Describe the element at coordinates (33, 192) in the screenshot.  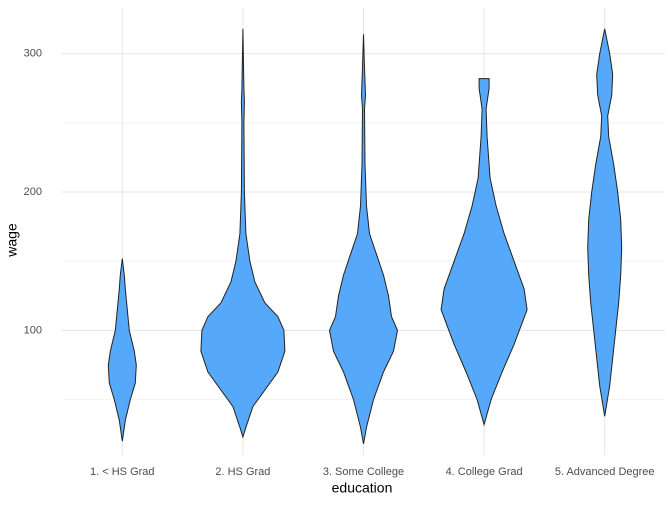
I see `y-tick-label: 200` at that location.